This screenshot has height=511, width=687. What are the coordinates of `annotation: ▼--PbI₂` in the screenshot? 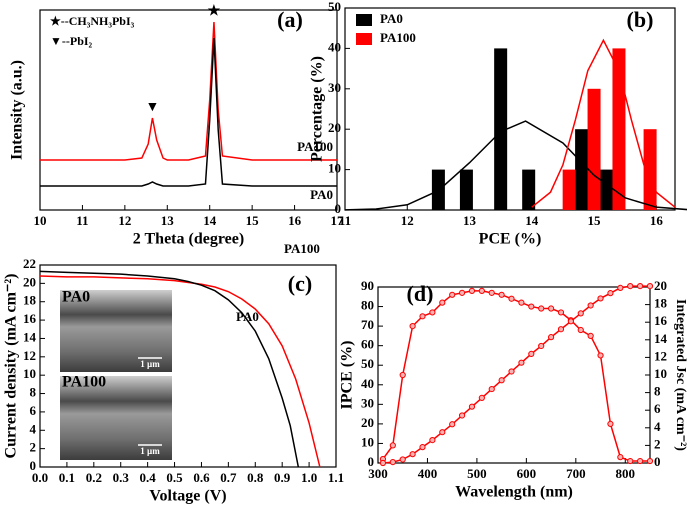 It's located at (71, 41).